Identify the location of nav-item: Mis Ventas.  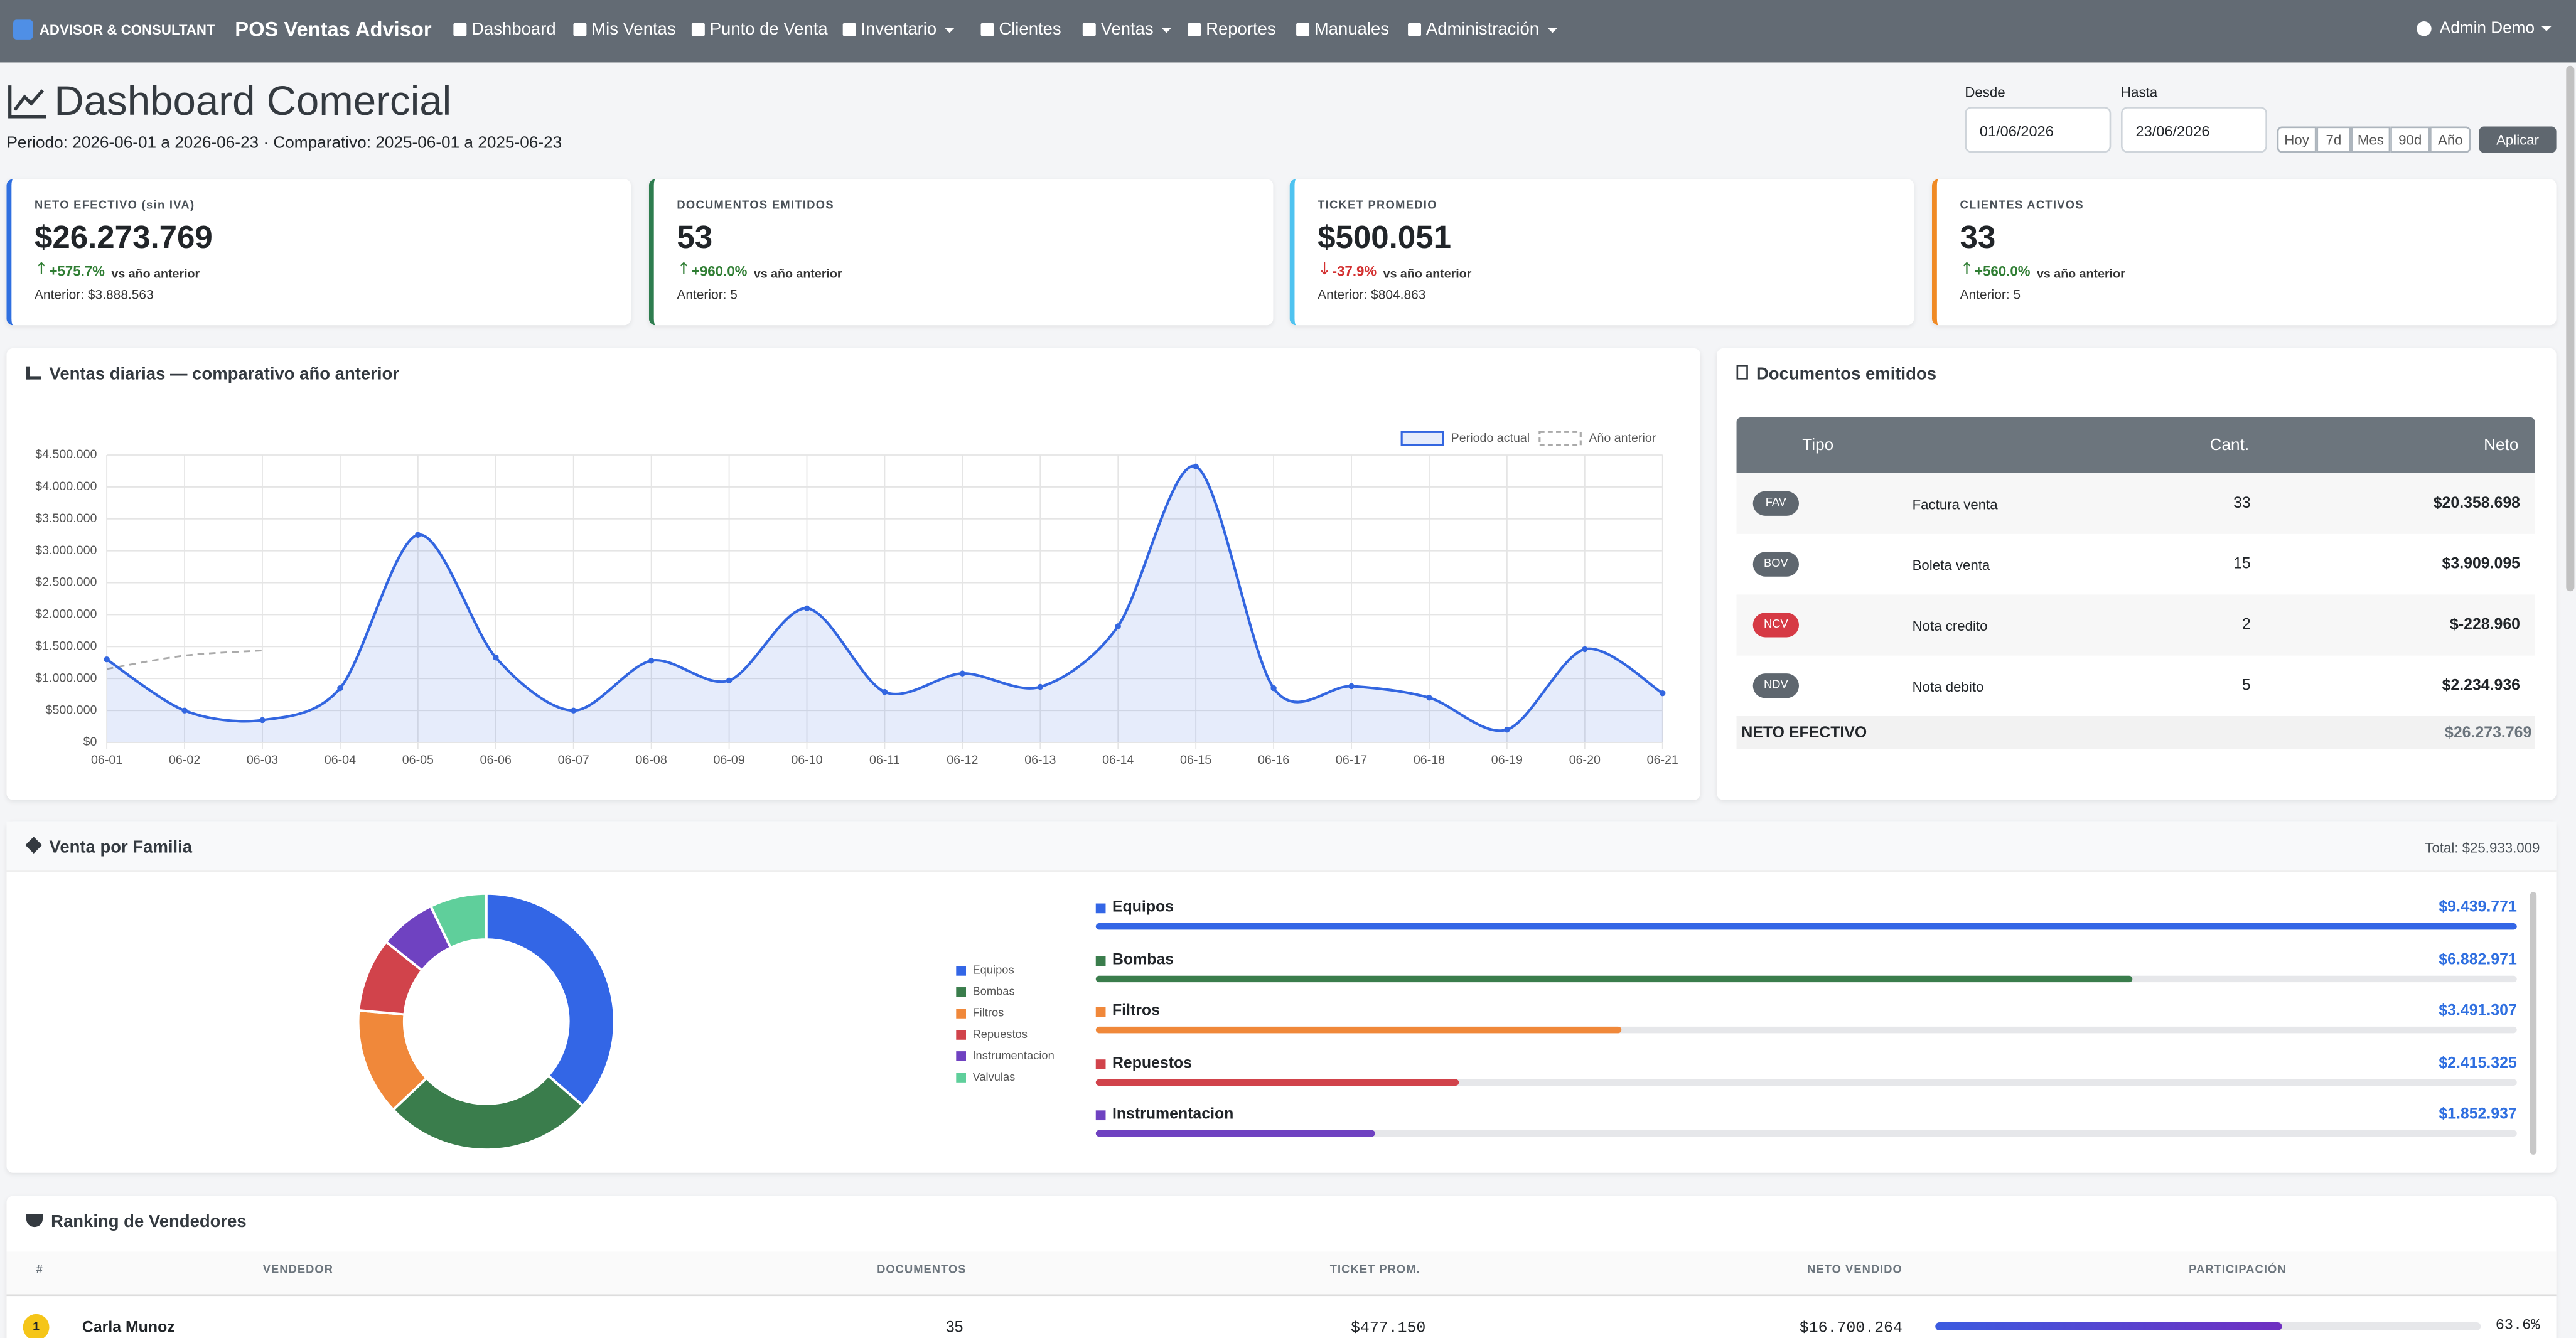
(633, 30).